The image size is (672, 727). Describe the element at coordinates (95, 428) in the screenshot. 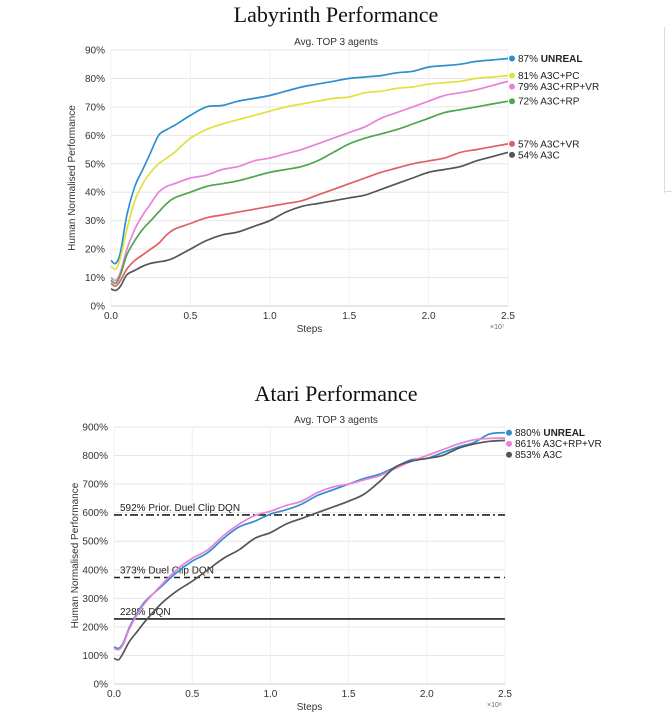

I see `y-tick-label: 900%` at that location.